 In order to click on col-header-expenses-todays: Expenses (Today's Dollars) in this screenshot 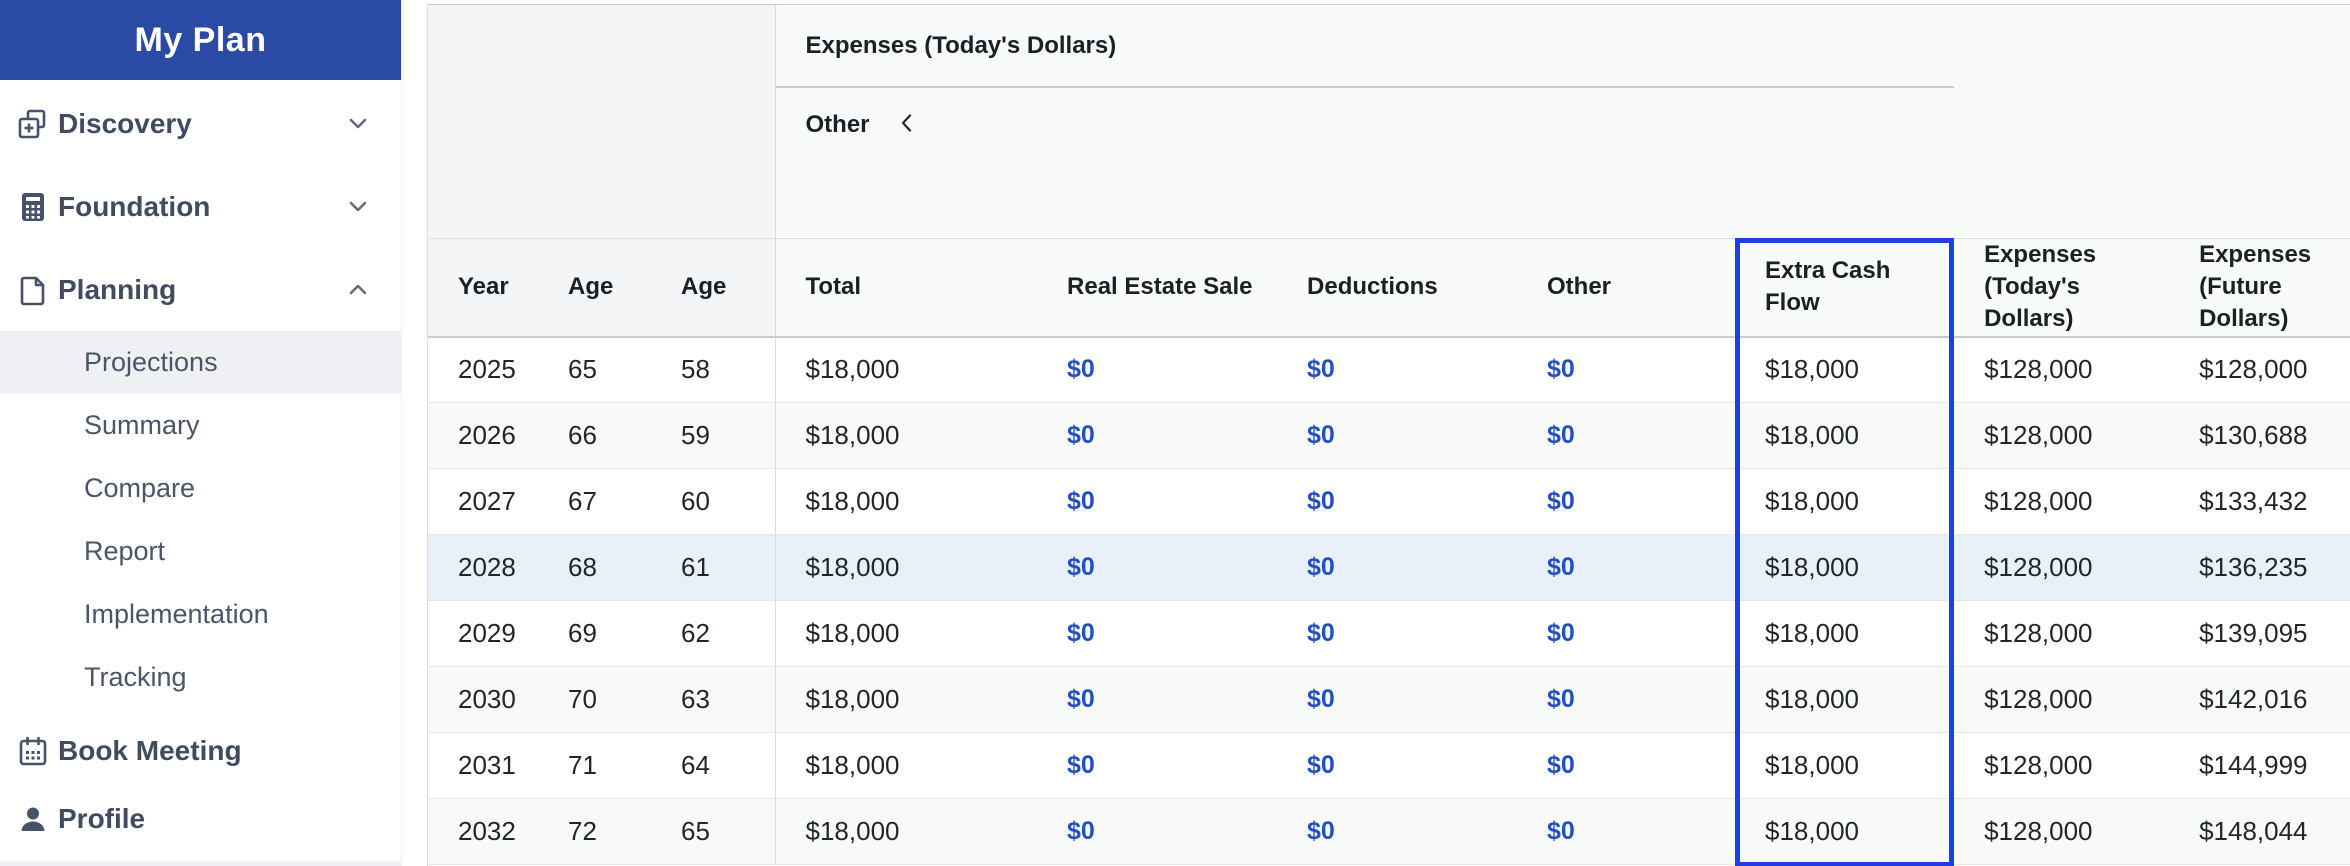, I will do `click(2062, 287)`.